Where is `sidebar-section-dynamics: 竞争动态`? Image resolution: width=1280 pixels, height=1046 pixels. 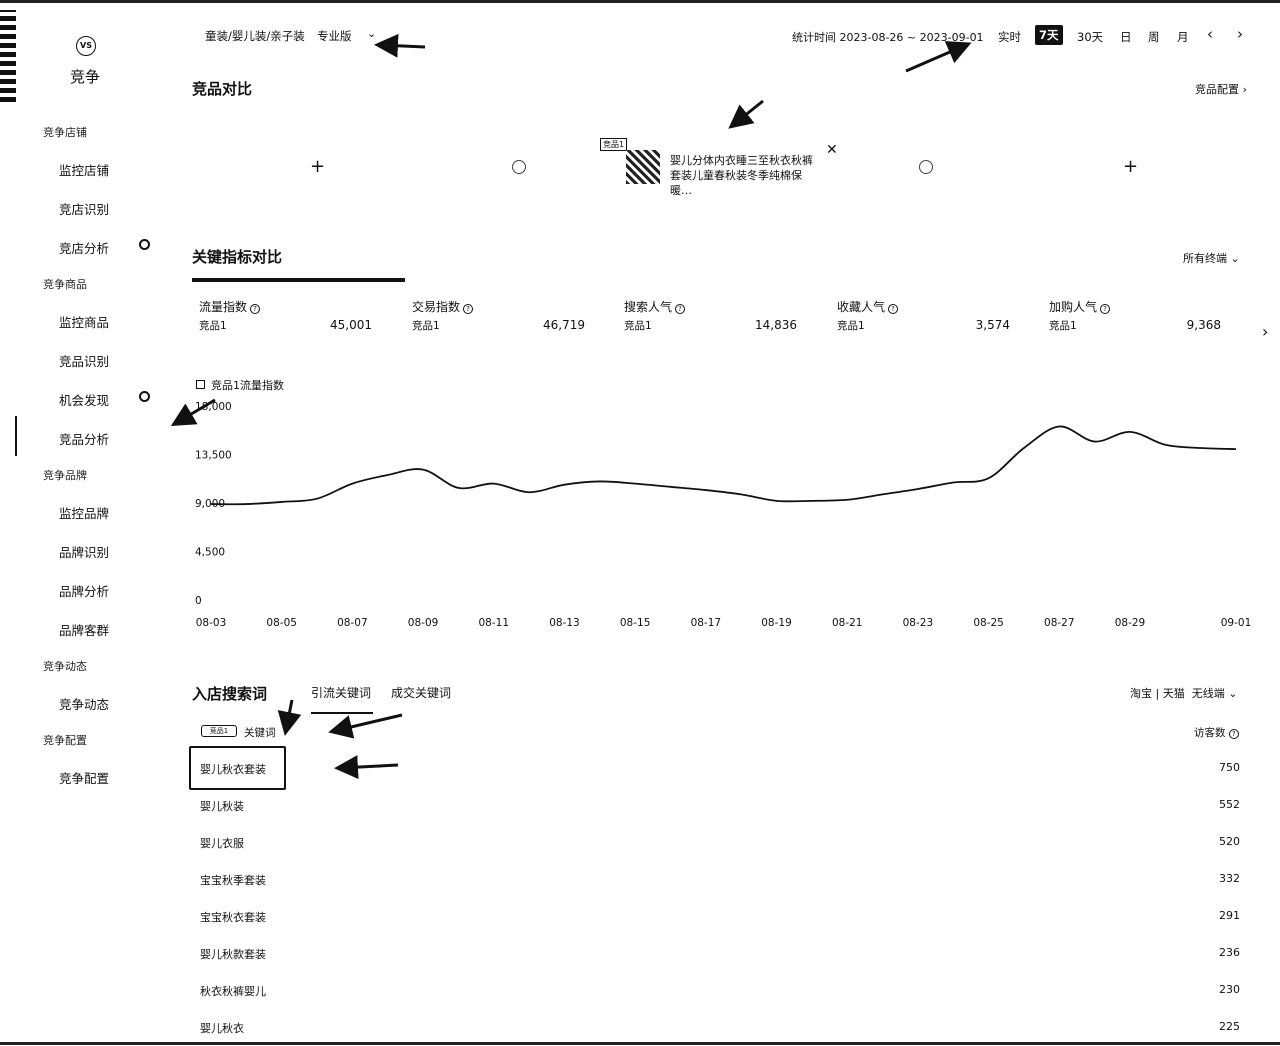
sidebar-section-dynamics: 竞争动态 is located at coordinates (65, 666).